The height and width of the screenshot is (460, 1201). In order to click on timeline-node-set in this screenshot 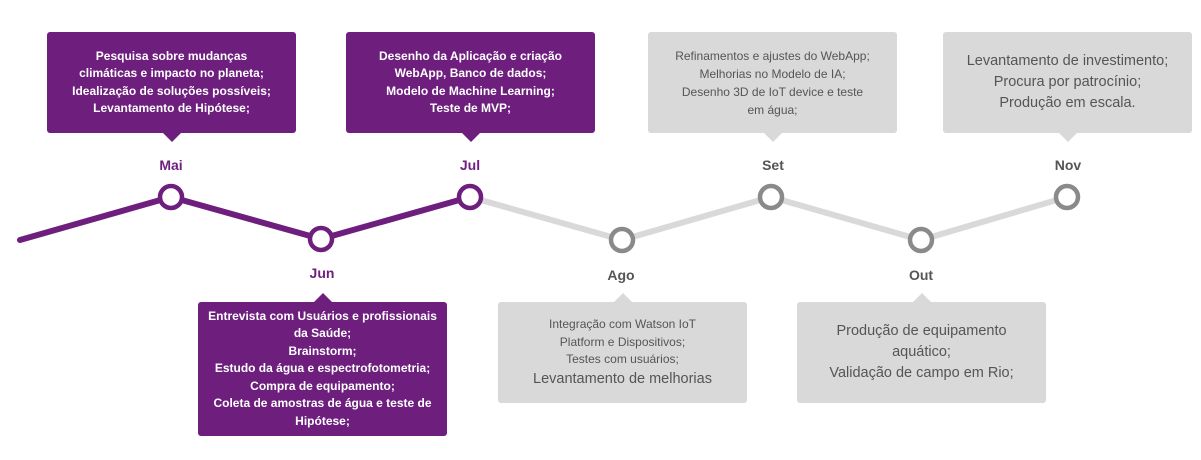, I will do `click(771, 197)`.